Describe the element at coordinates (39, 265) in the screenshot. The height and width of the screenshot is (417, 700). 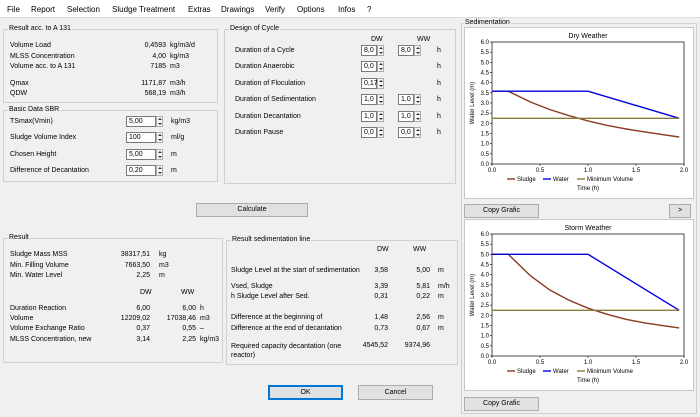
I see `result-label: Min. Filling Volume` at that location.